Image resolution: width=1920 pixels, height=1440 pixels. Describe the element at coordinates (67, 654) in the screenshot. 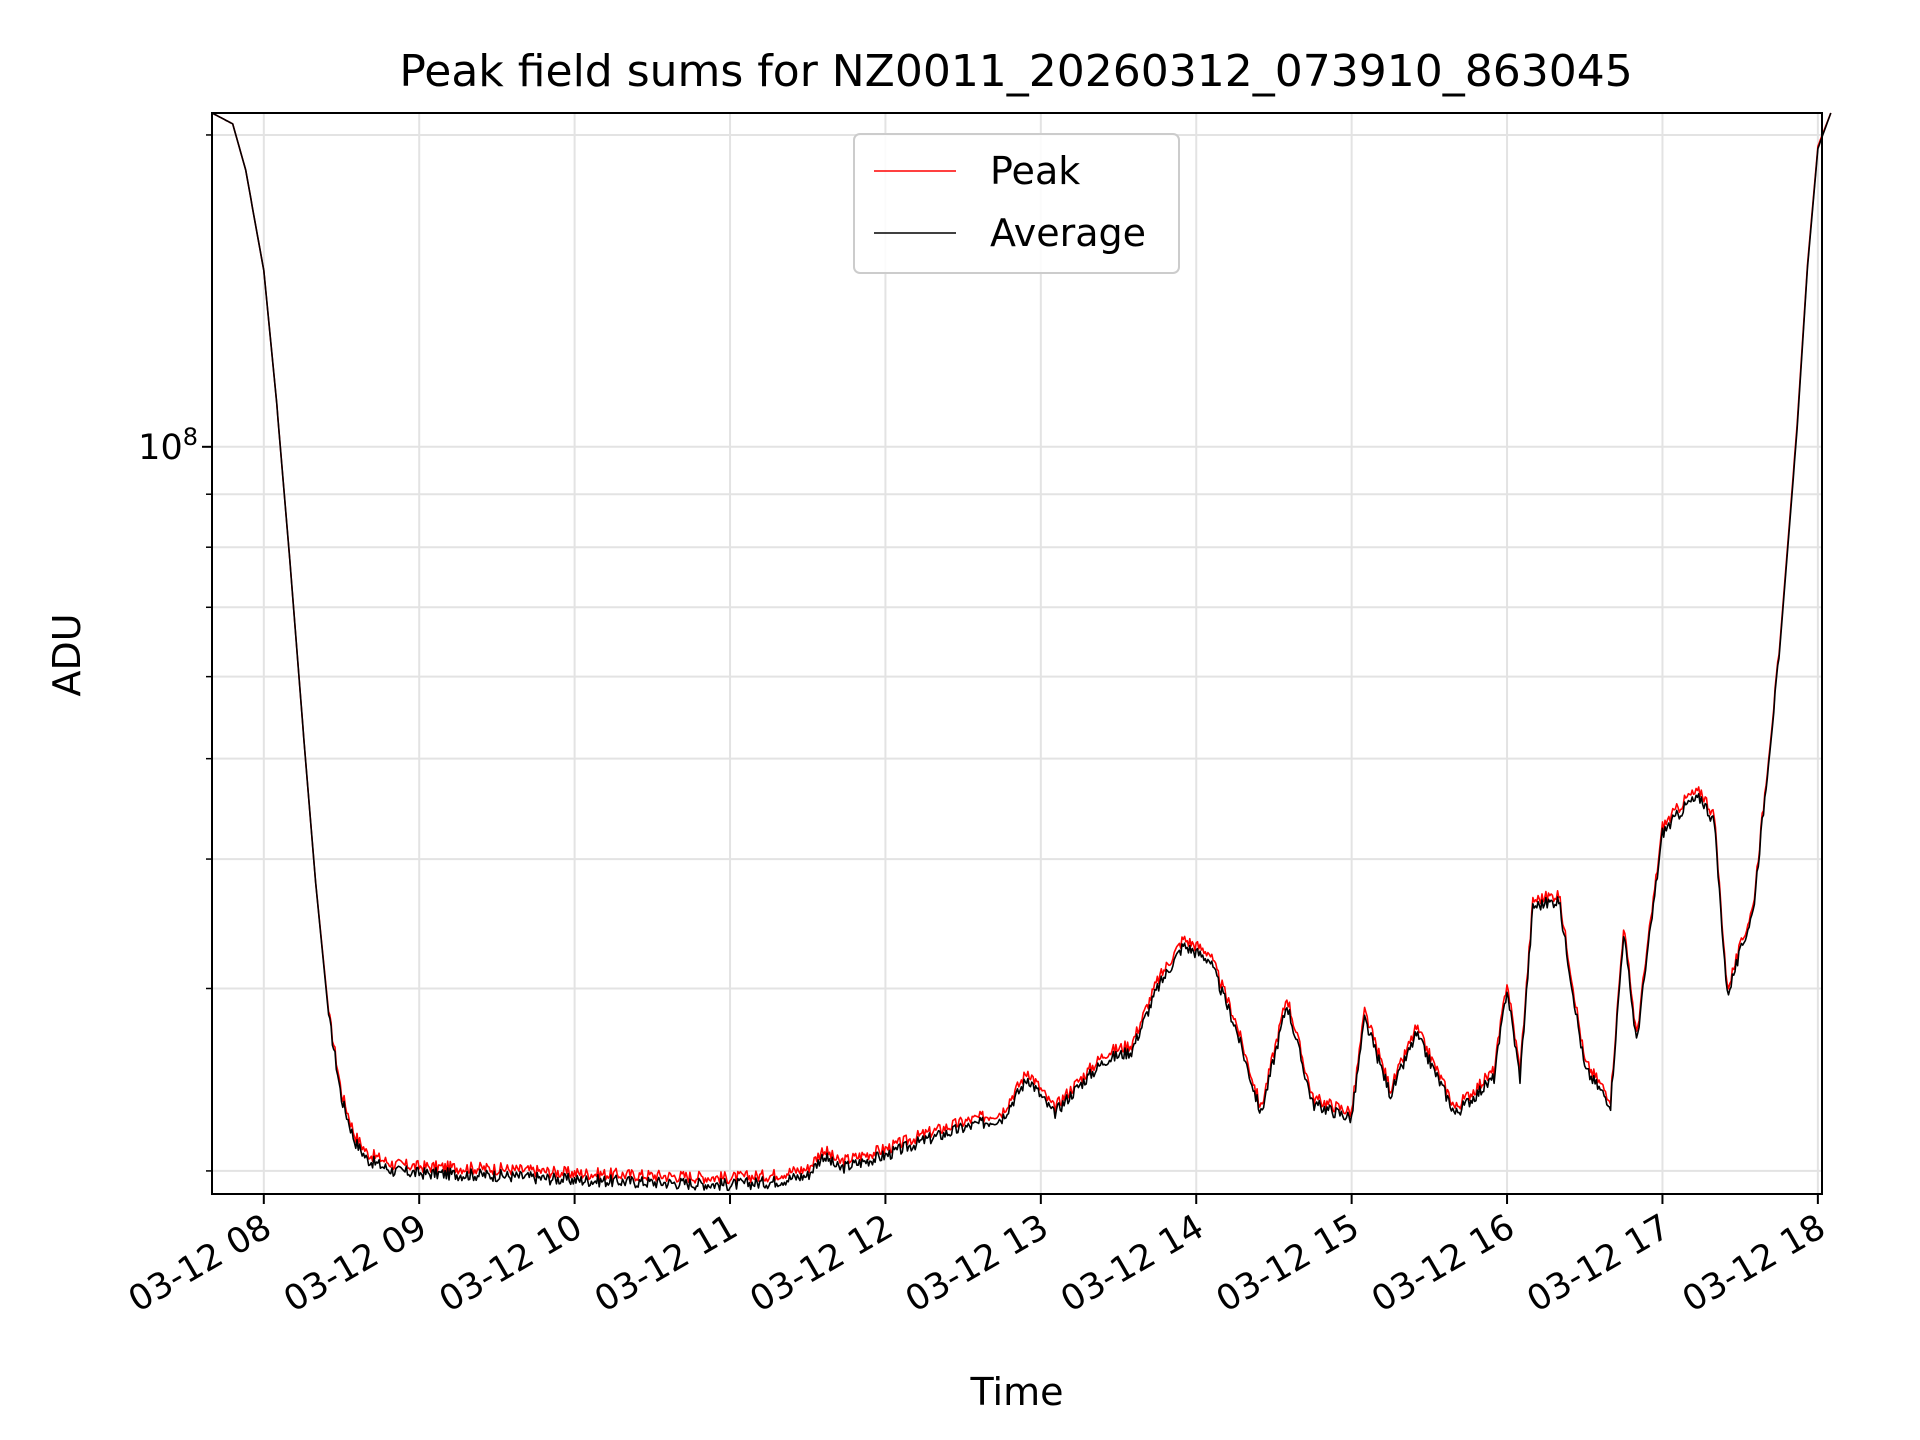

I see `y-axis-label: ADU` at that location.